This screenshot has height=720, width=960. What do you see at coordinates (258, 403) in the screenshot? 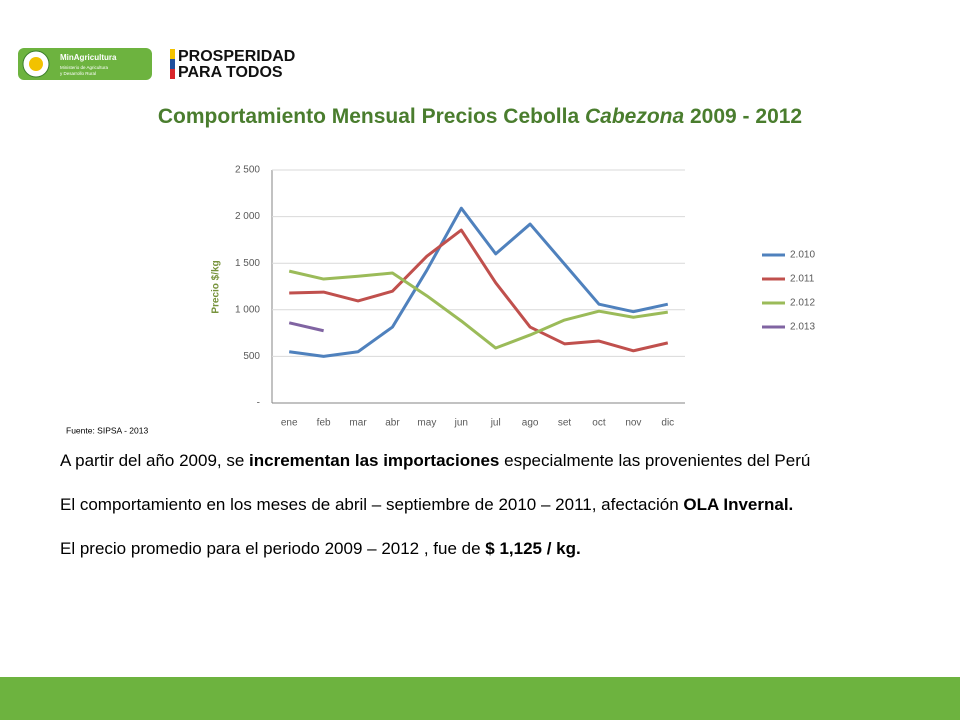
I see `y-tick-label: -` at bounding box center [258, 403].